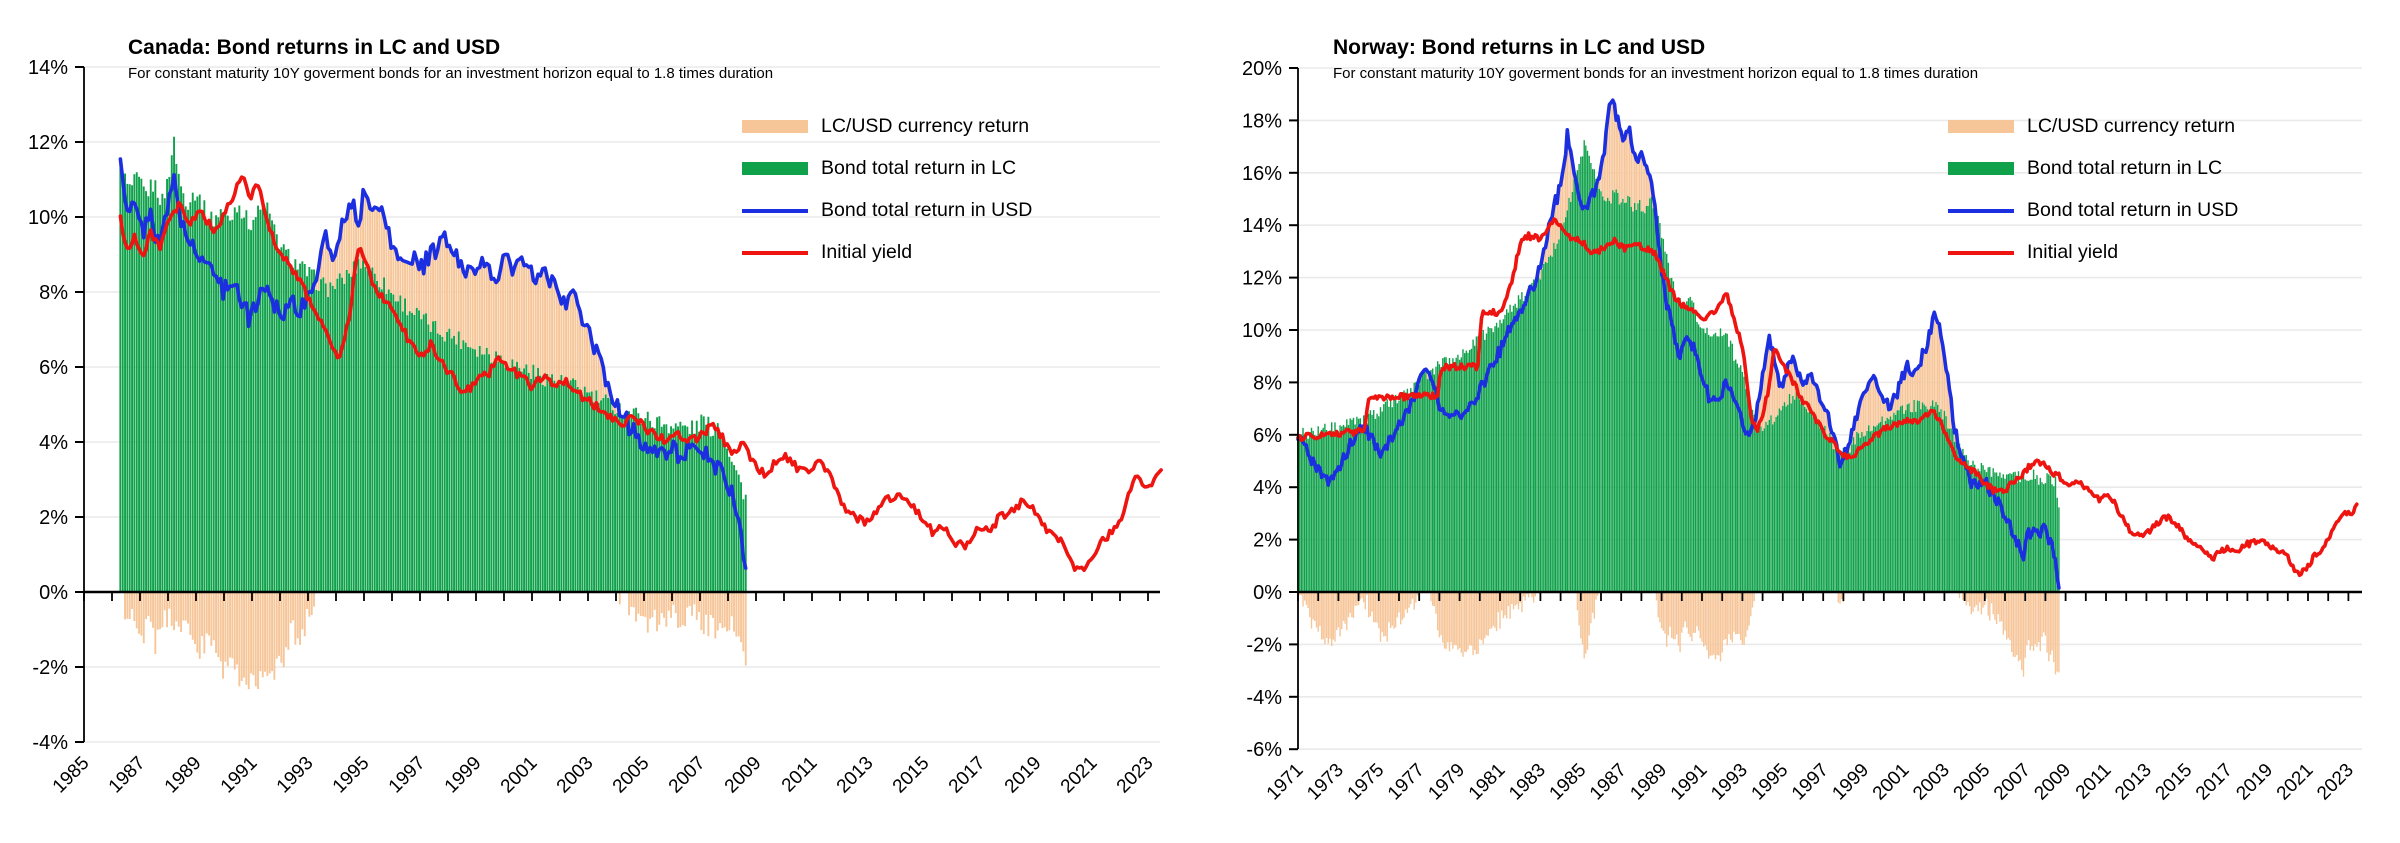 The width and height of the screenshot is (2400, 843). What do you see at coordinates (575, 775) in the screenshot?
I see `canada-x-tick-label: 2003` at bounding box center [575, 775].